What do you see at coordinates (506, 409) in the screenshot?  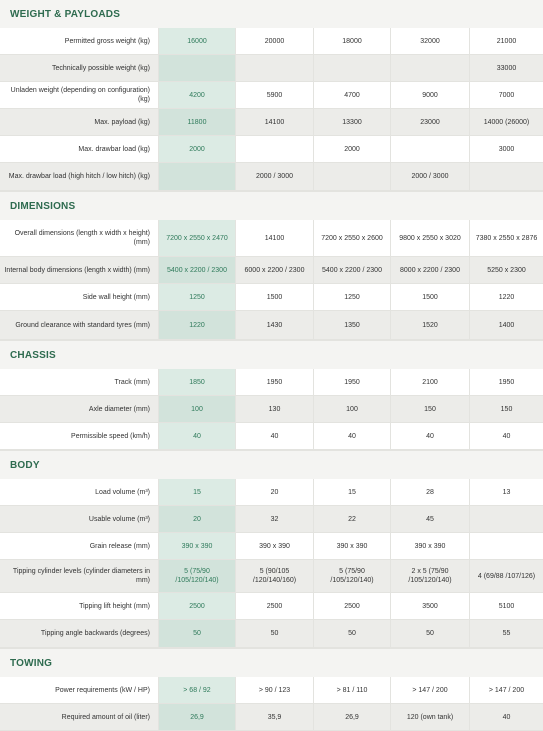 I see `value-cell: 150` at bounding box center [506, 409].